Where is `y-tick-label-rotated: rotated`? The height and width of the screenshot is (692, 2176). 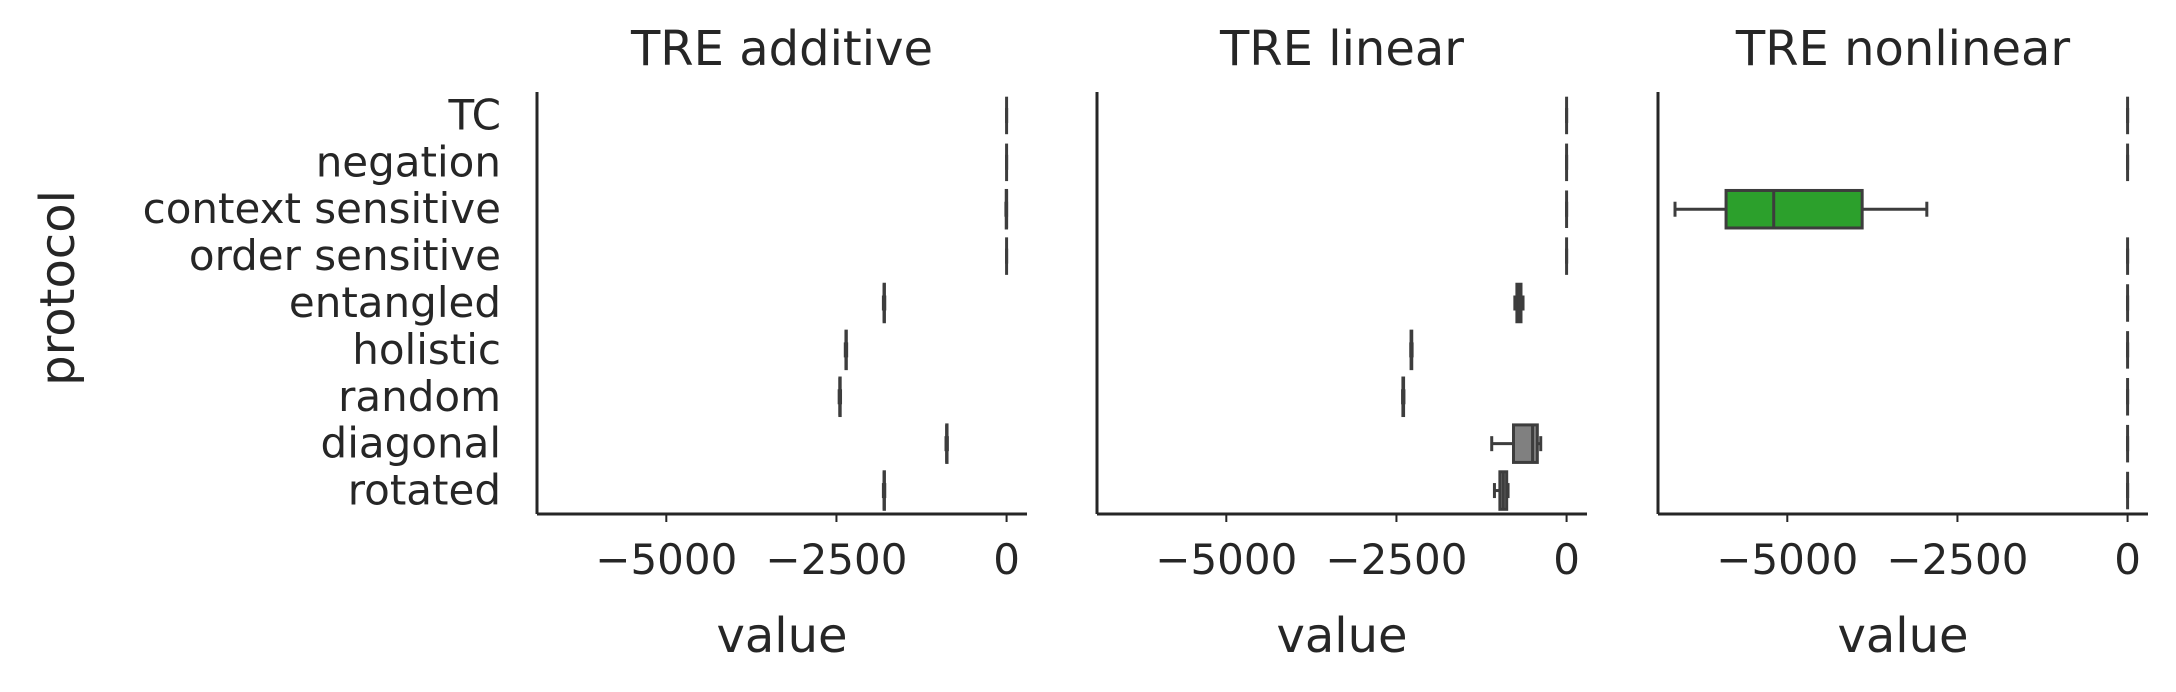
y-tick-label-rotated: rotated is located at coordinates (424, 490).